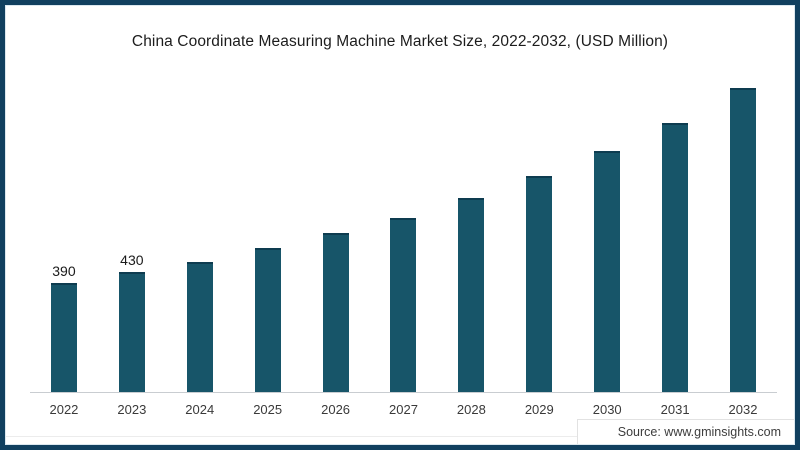 This screenshot has width=800, height=450. I want to click on bar-2028, so click(471, 295).